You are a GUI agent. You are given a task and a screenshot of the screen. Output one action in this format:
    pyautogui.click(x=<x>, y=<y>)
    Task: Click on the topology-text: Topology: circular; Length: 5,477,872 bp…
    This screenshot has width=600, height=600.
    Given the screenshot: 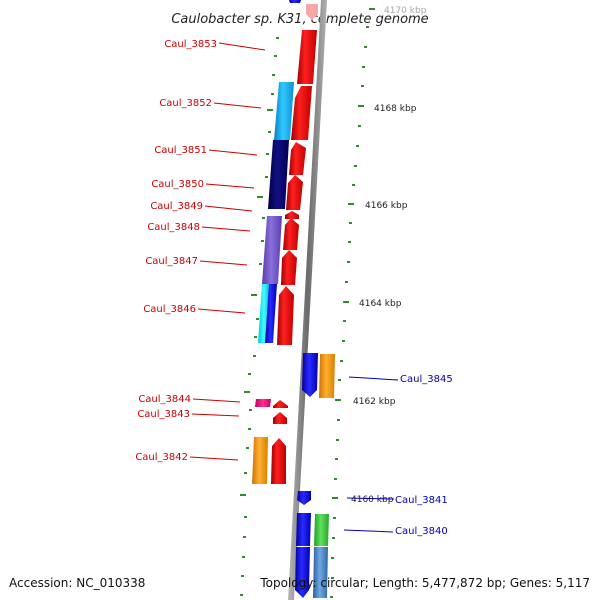 What is the action you would take?
    pyautogui.click(x=424, y=583)
    